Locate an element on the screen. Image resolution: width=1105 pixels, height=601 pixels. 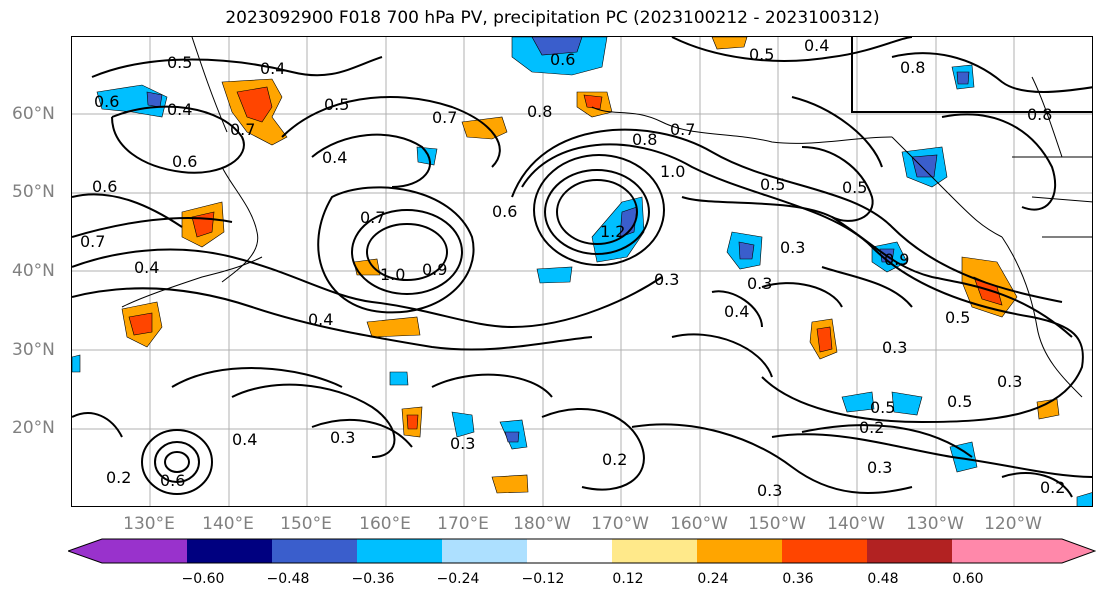
lat-label: 40°N is located at coordinates (33, 271).